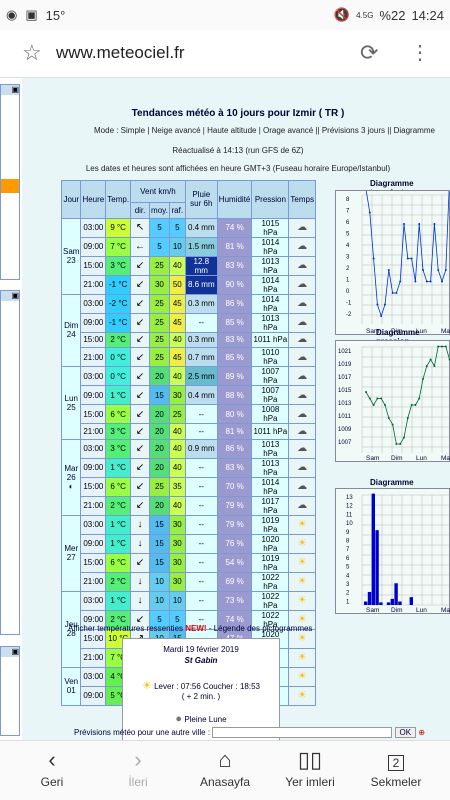 The image size is (450, 800). What do you see at coordinates (369, 52) in the screenshot?
I see `reload-icon: ⟳` at bounding box center [369, 52].